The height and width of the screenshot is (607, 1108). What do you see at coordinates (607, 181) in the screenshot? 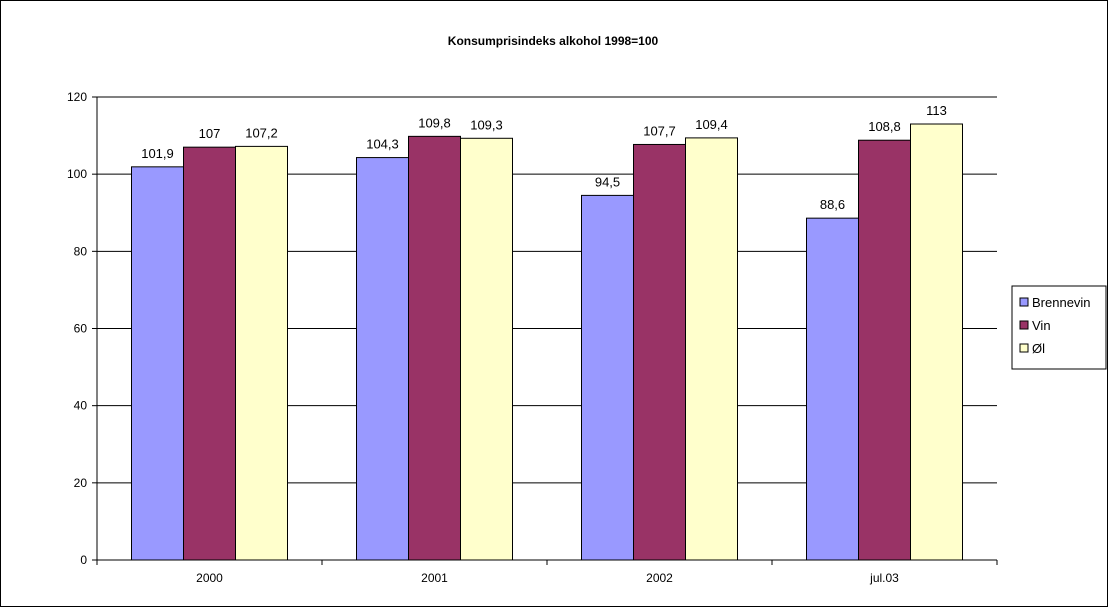
I see `data-label: 94,5` at bounding box center [607, 181].